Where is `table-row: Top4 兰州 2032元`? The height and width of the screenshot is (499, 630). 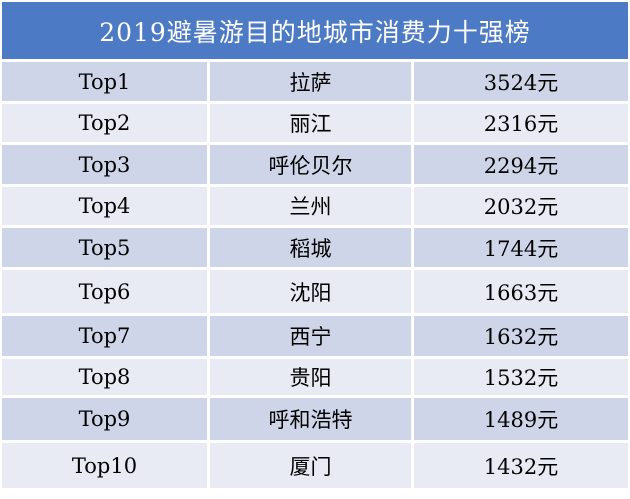
table-row: Top4 兰州 2032元 is located at coordinates (315, 204).